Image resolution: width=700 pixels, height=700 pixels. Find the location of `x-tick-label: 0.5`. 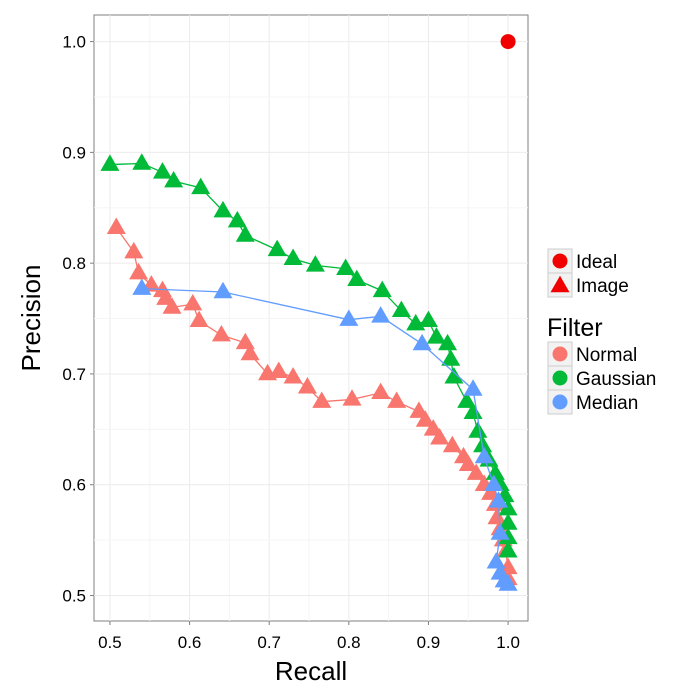

x-tick-label: 0.5 is located at coordinates (110, 642).